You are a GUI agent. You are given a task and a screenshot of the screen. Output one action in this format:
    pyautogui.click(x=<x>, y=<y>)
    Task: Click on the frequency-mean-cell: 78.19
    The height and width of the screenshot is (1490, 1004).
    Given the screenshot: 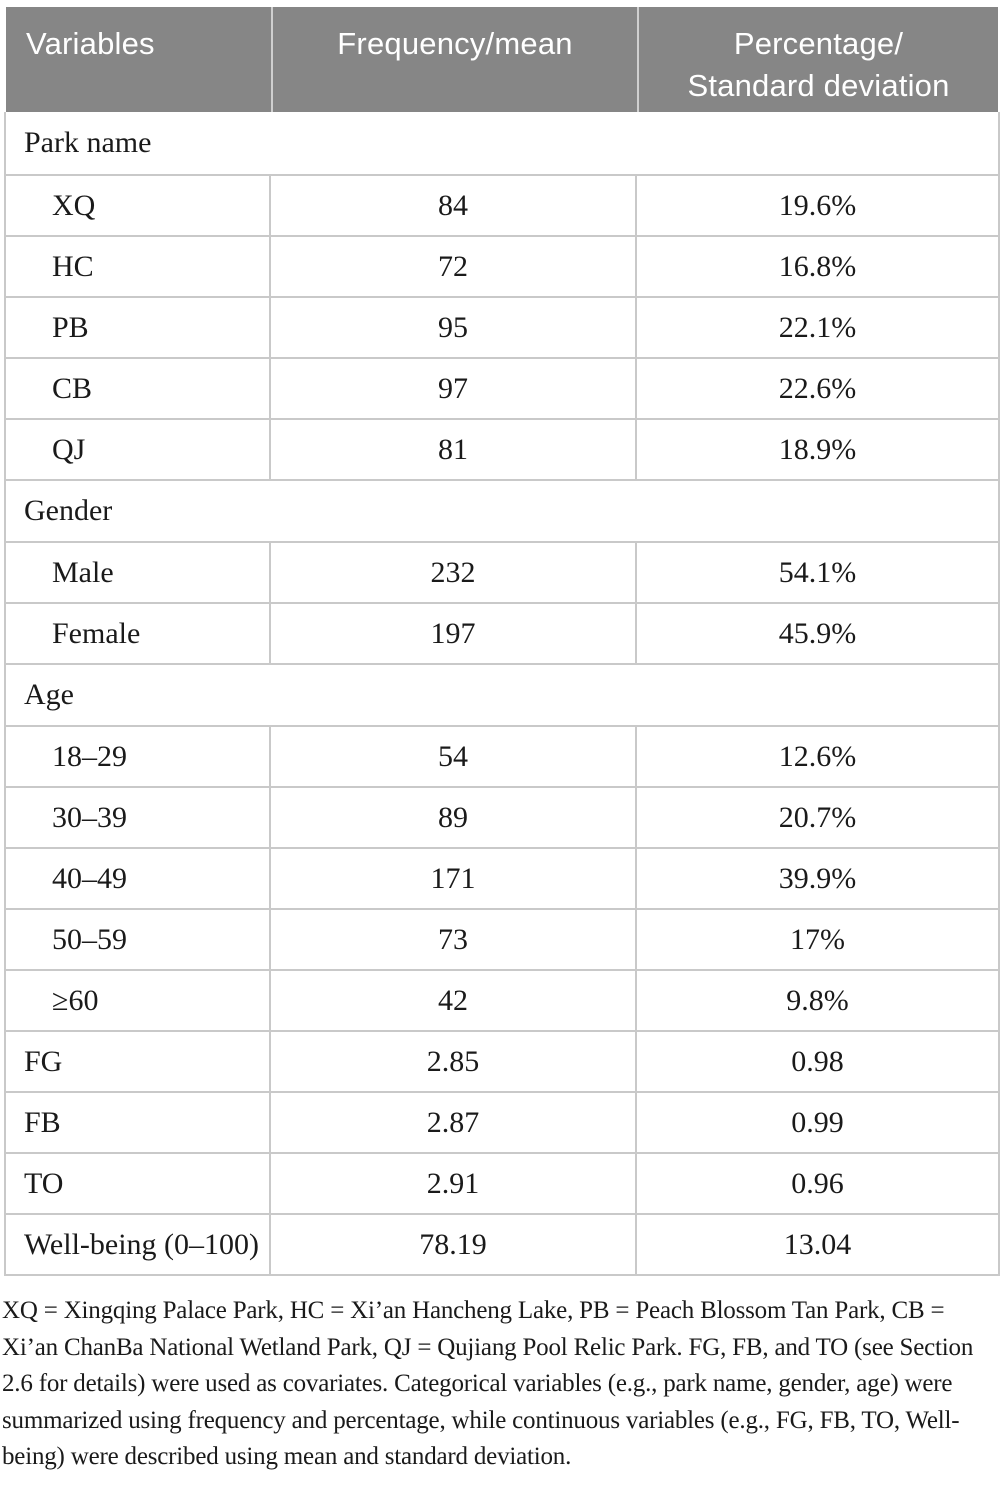 What is the action you would take?
    pyautogui.click(x=452, y=1244)
    